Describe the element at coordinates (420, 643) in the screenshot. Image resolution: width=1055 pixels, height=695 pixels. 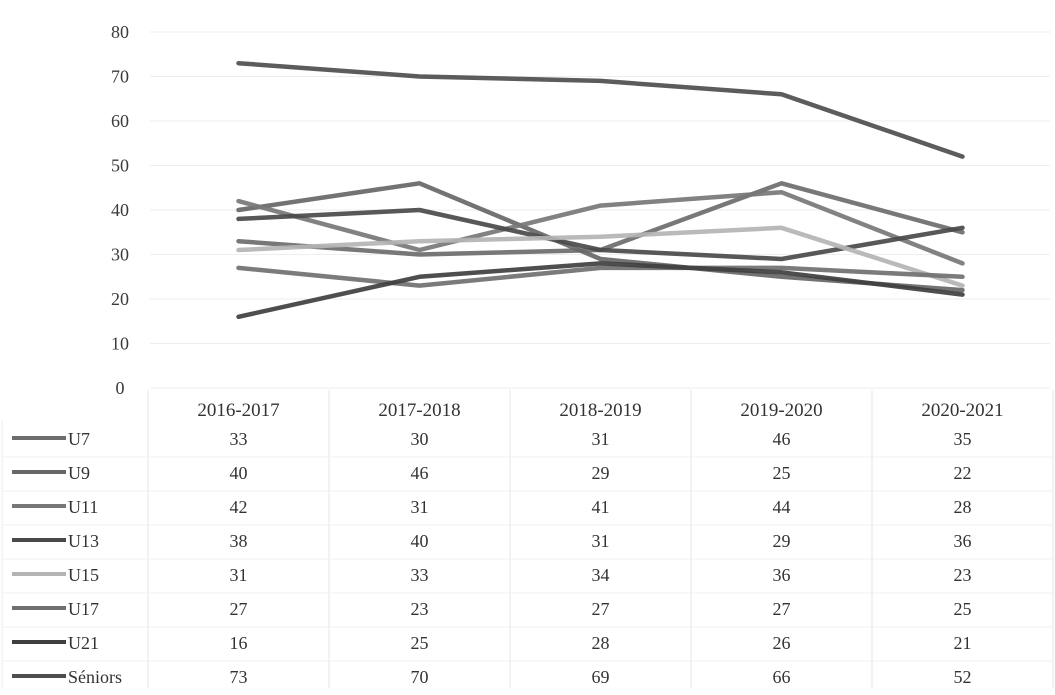
I see `data-label-u21-2017-2018: 25` at that location.